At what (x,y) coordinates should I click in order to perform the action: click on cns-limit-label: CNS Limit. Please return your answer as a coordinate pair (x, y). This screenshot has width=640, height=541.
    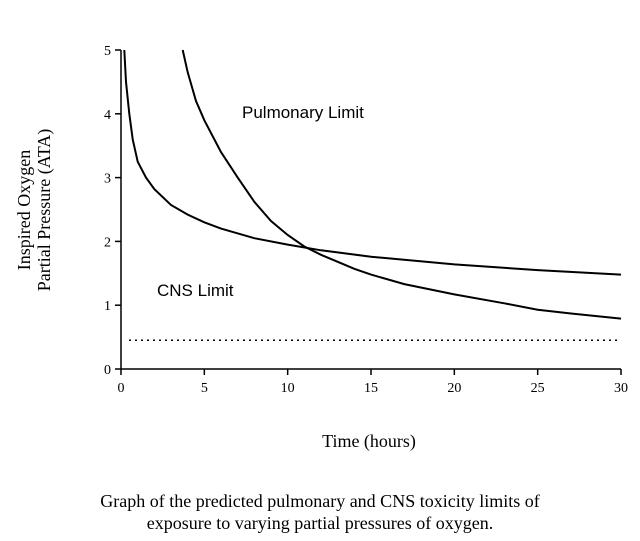
    Looking at the image, I should click on (195, 290).